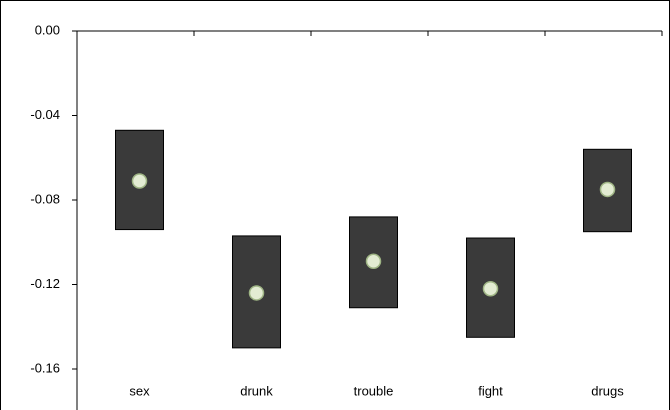  Describe the element at coordinates (374, 390) in the screenshot. I see `x-tick-label: trouble` at that location.